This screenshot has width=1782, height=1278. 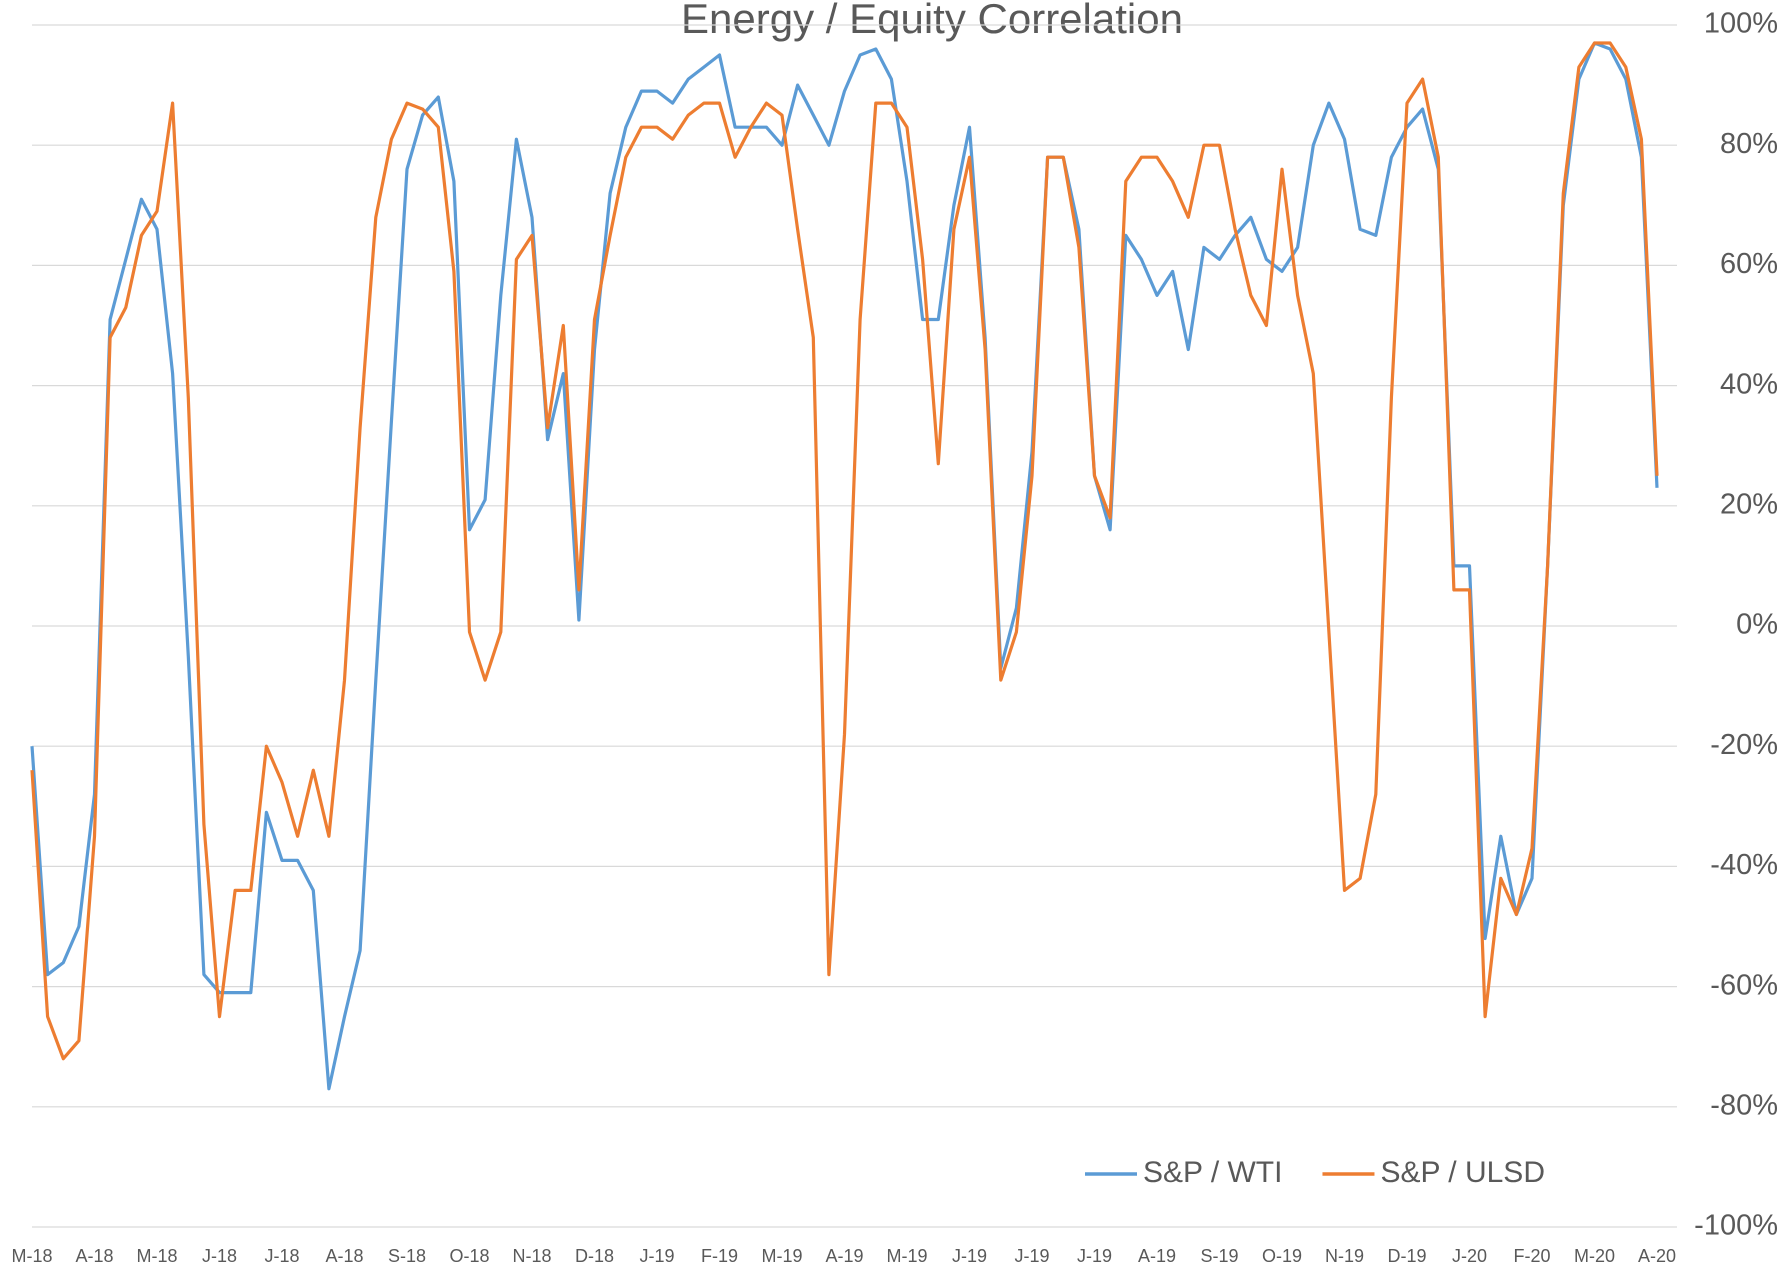 I want to click on legend-label: S&P / ULSD, so click(x=1462, y=1172).